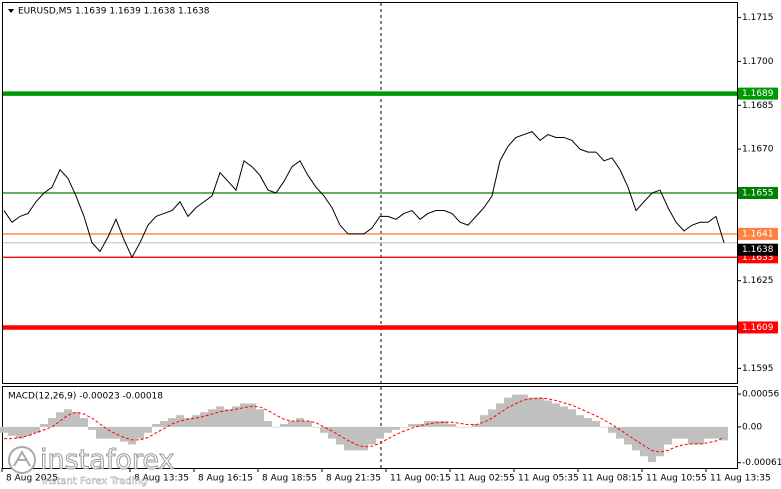 Image resolution: width=781 pixels, height=489 pixels. I want to click on x-tick-label: 8 Aug 2025, so click(32, 479).